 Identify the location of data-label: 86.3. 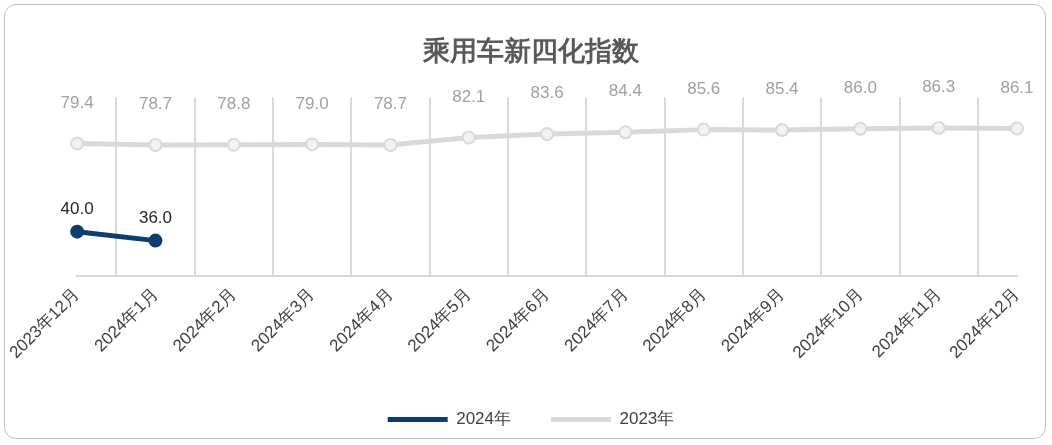
(939, 87).